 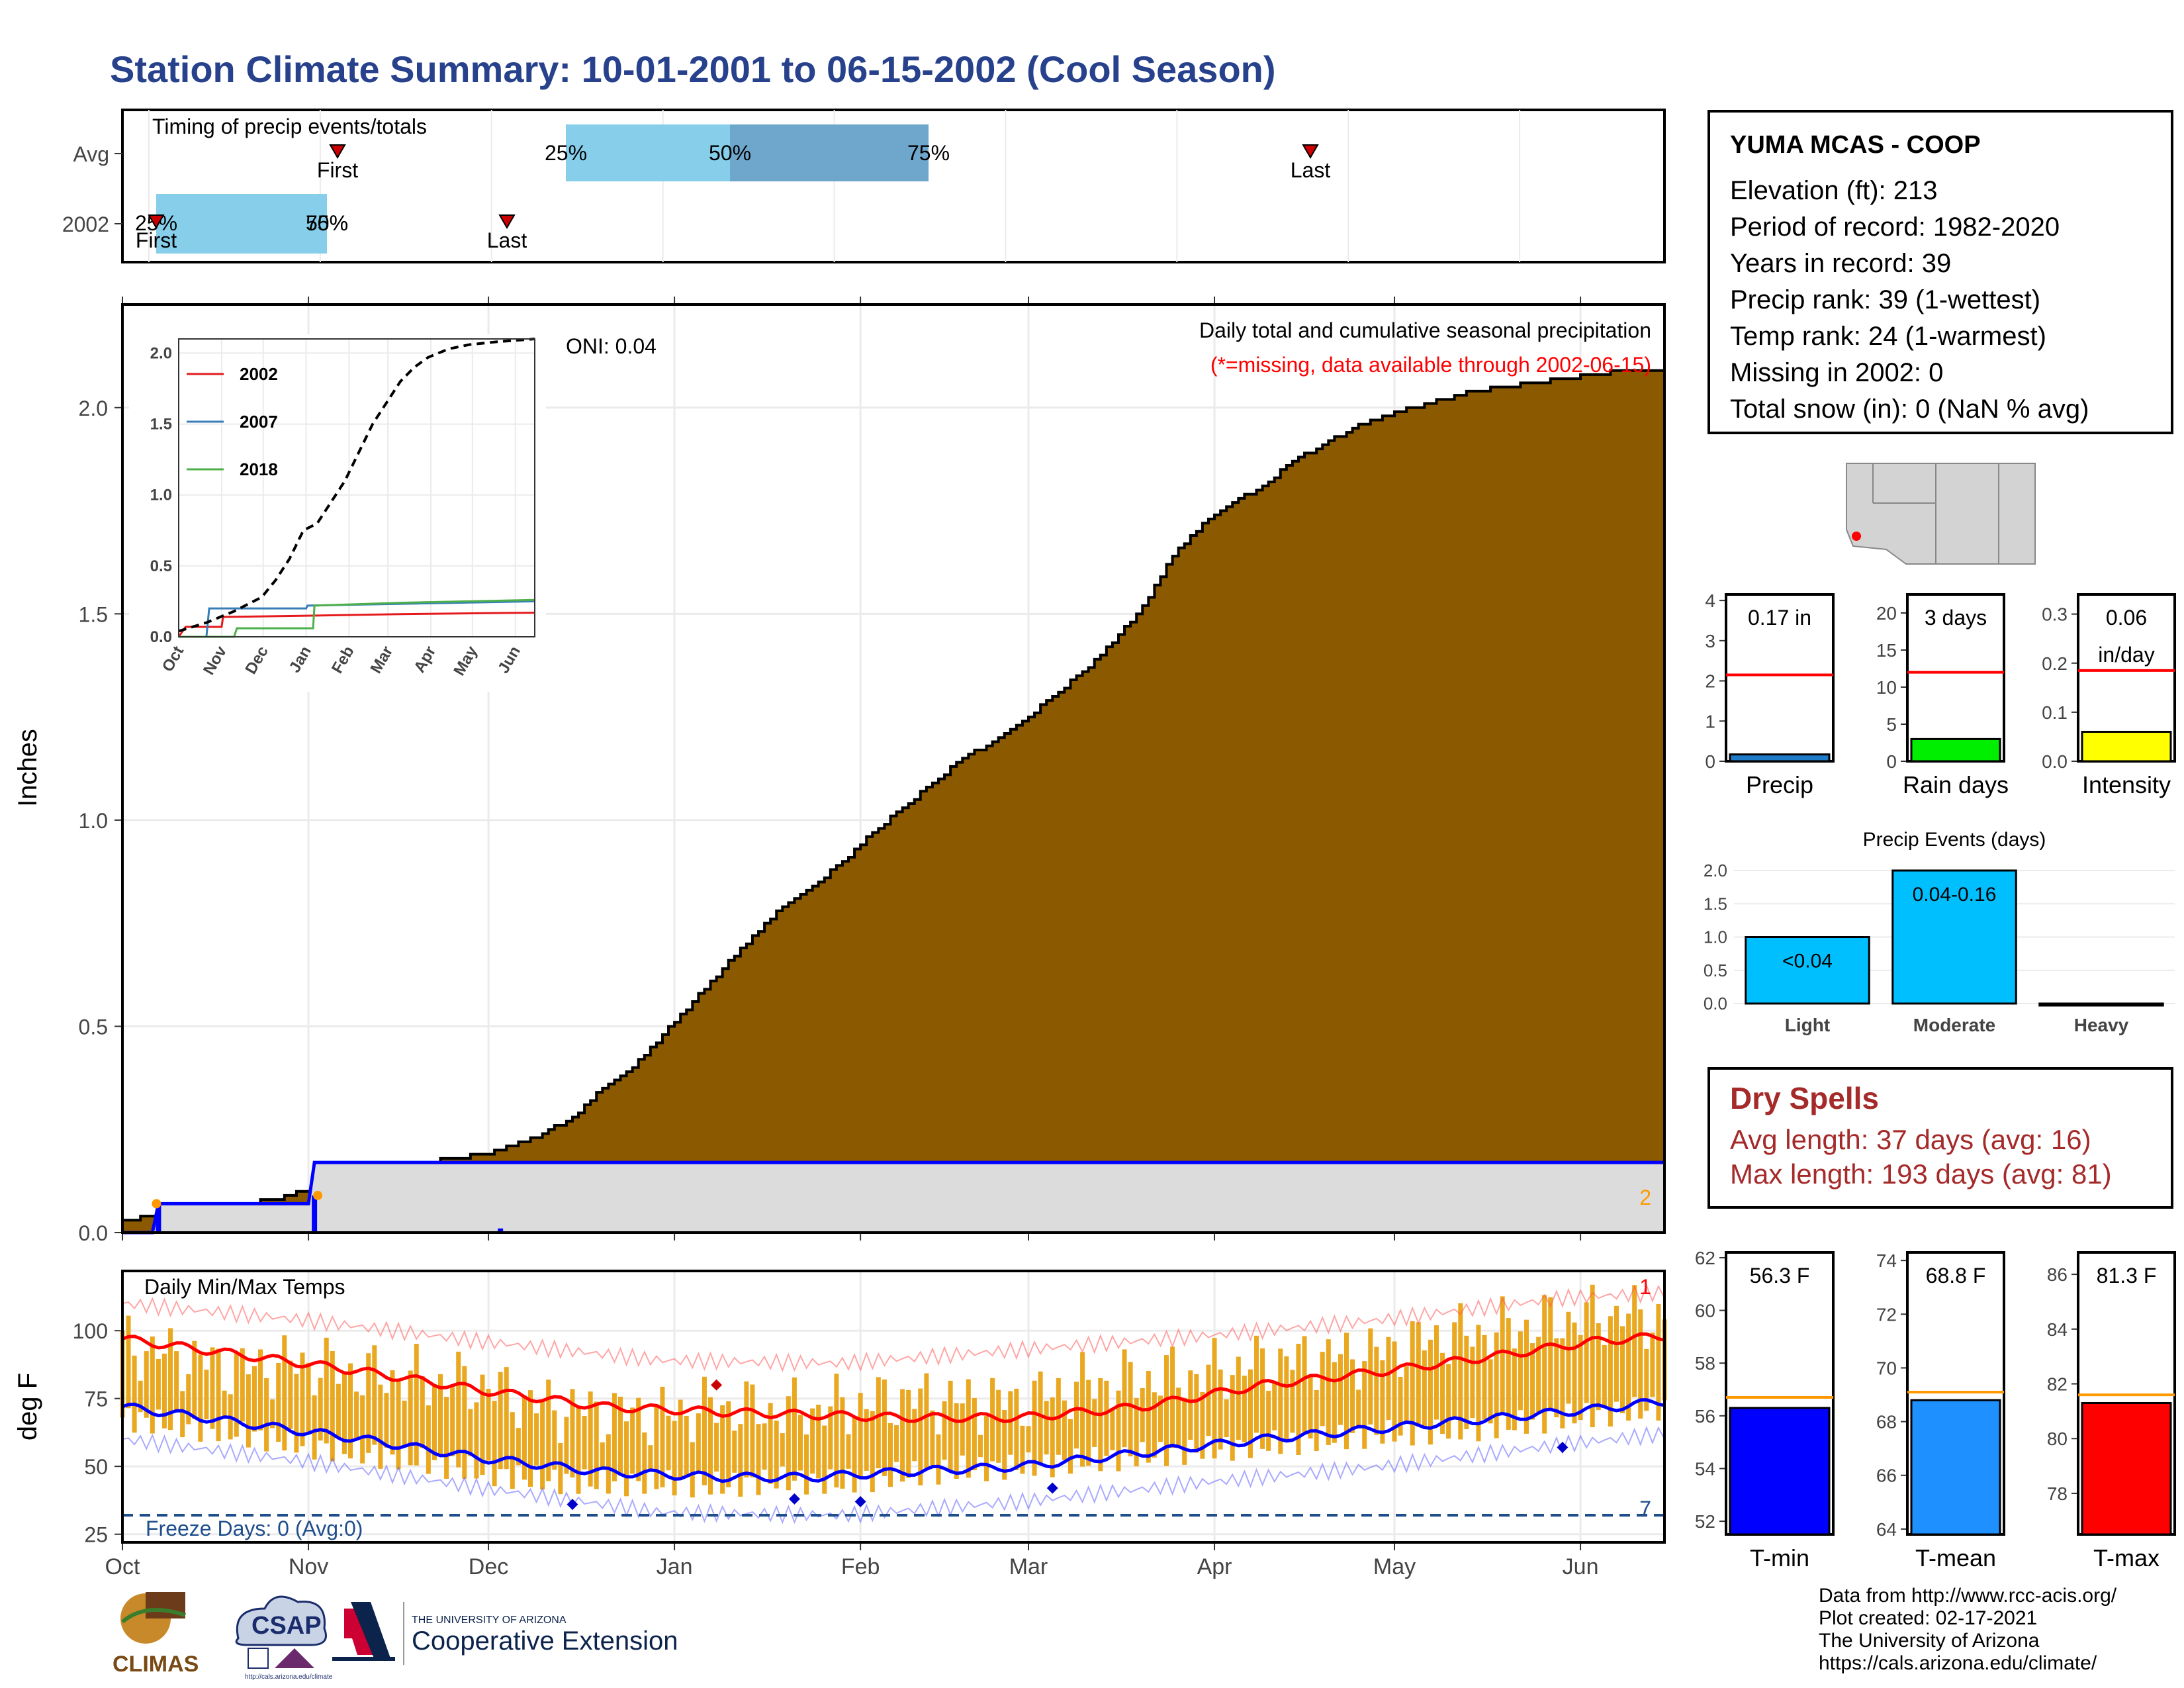 What do you see at coordinates (356, 487) in the screenshot?
I see `inset-frame` at bounding box center [356, 487].